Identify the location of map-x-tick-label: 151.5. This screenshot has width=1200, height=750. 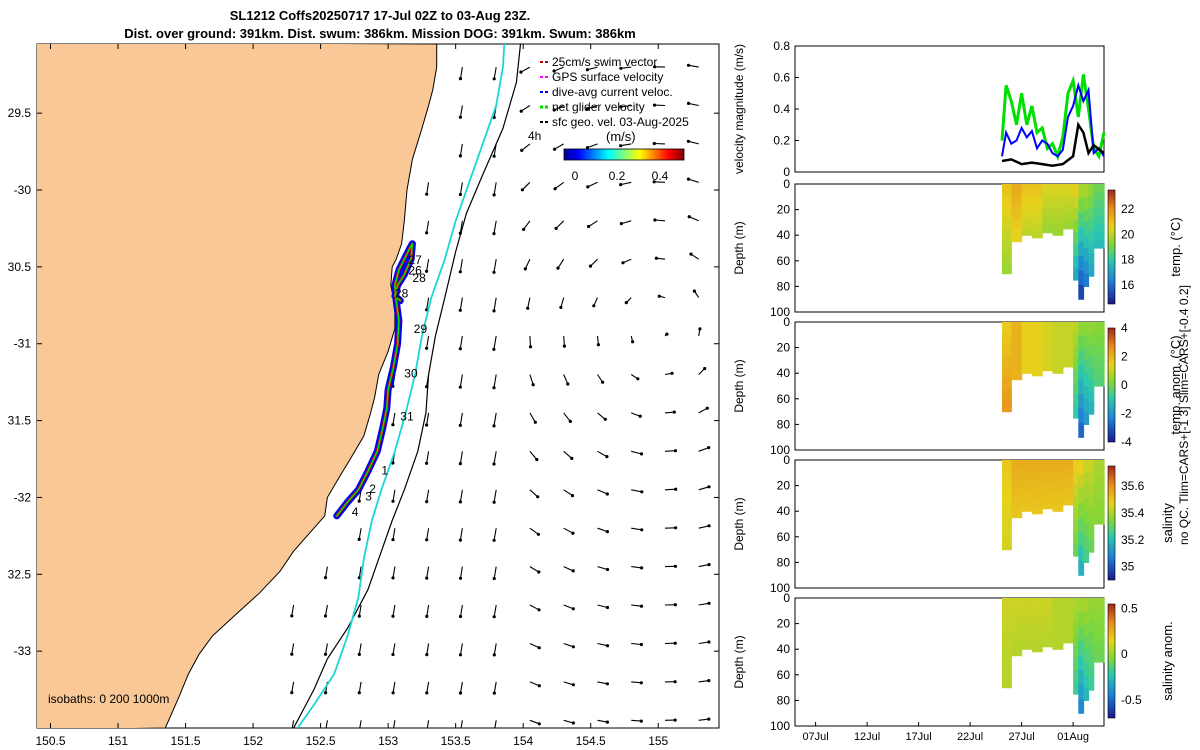
(186, 741).